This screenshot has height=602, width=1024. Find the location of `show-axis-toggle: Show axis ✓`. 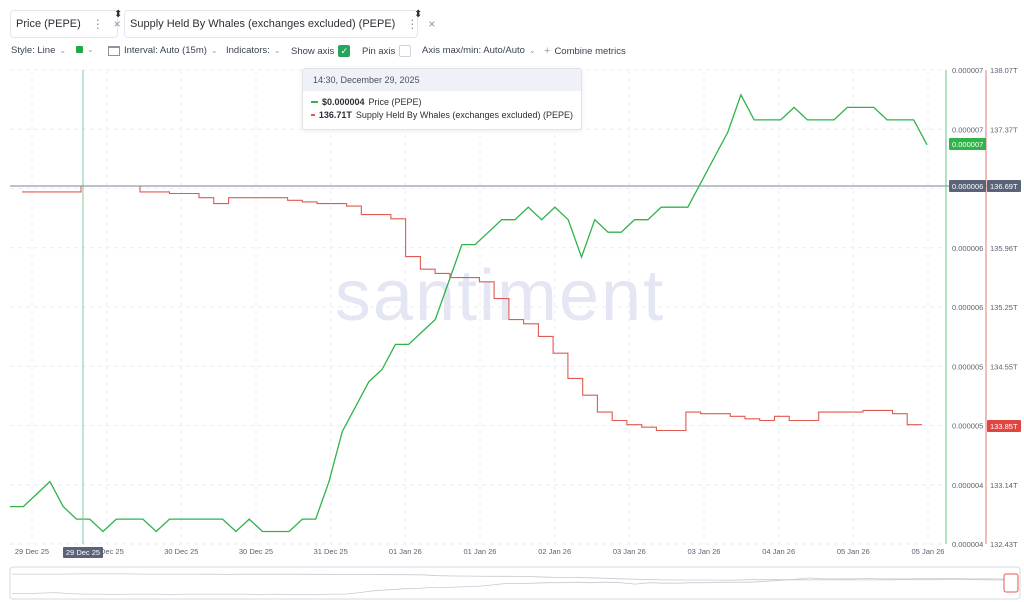

show-axis-toggle: Show axis ✓ is located at coordinates (321, 51).